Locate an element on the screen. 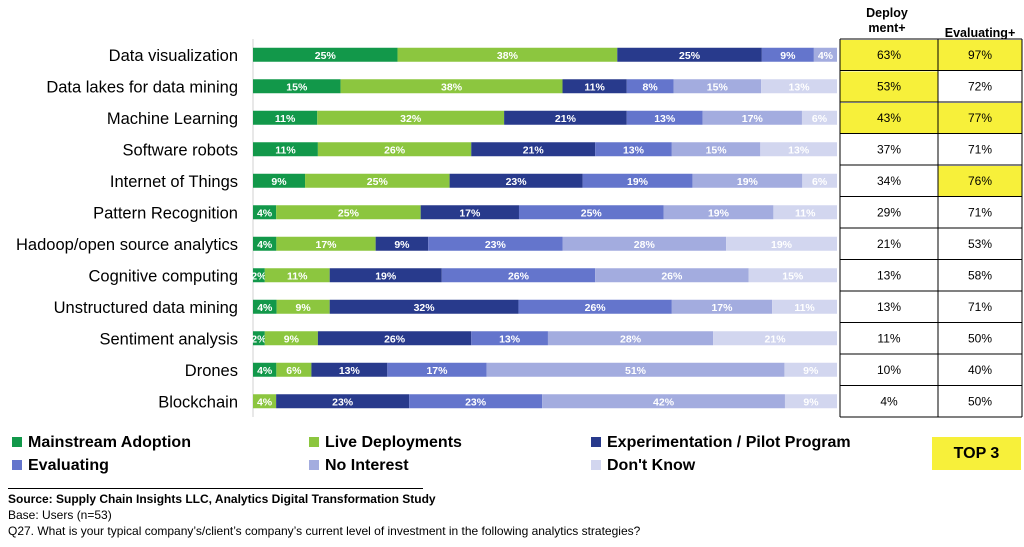 The image size is (1024, 547). table-cell-evaluating: 53% is located at coordinates (980, 244).